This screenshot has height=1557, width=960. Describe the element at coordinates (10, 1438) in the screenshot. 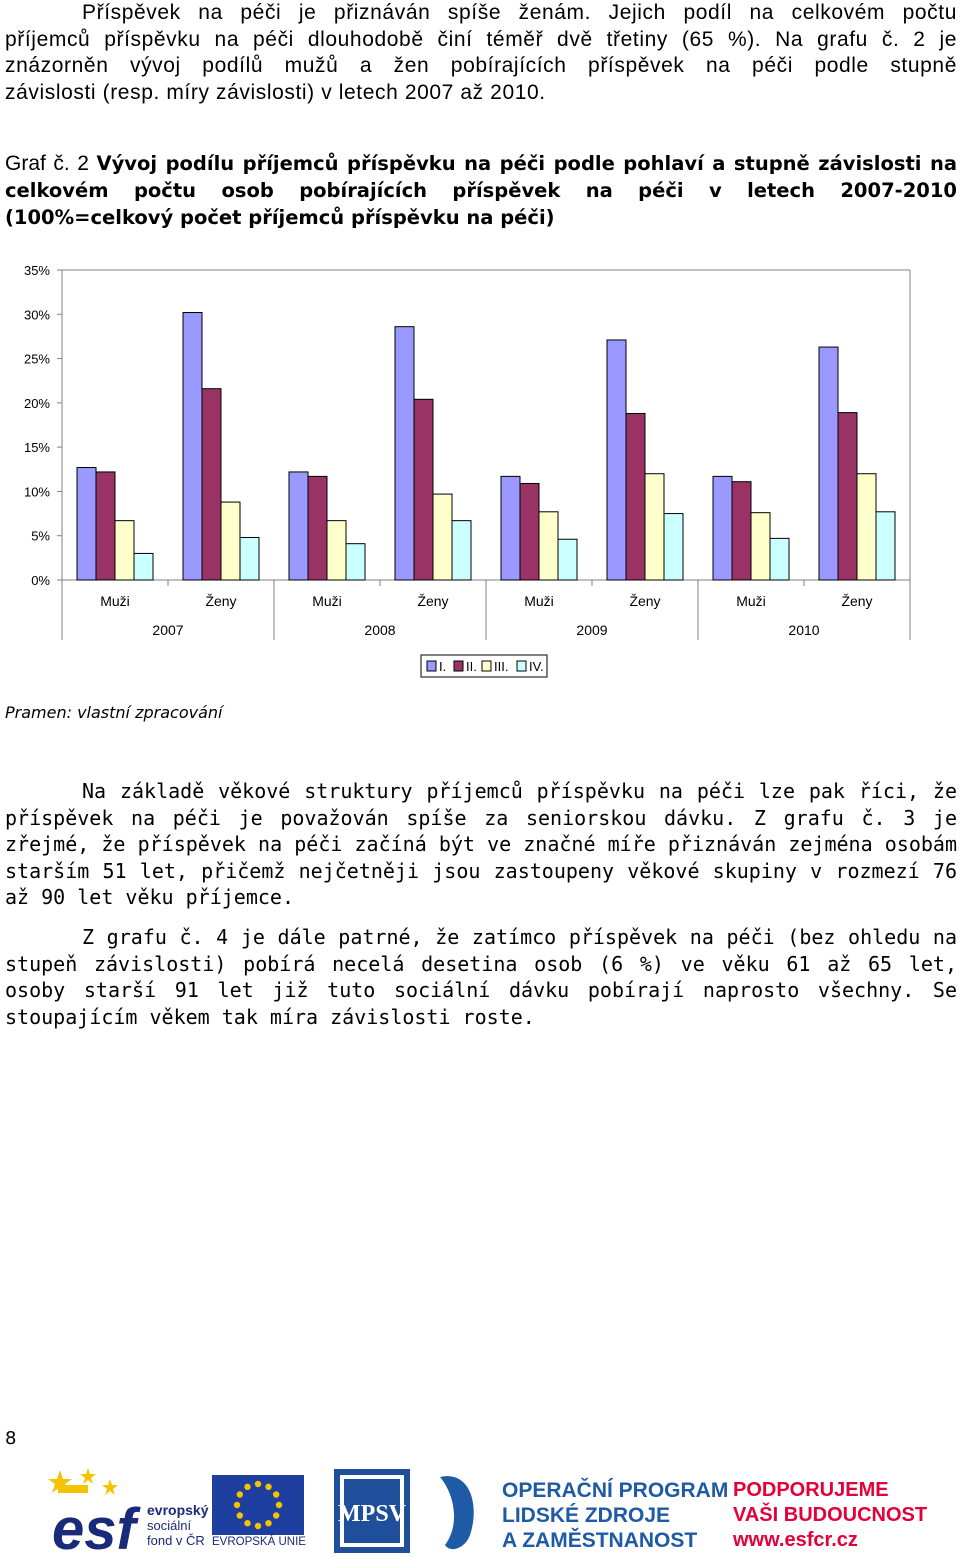

I see `page-number: 8` at that location.